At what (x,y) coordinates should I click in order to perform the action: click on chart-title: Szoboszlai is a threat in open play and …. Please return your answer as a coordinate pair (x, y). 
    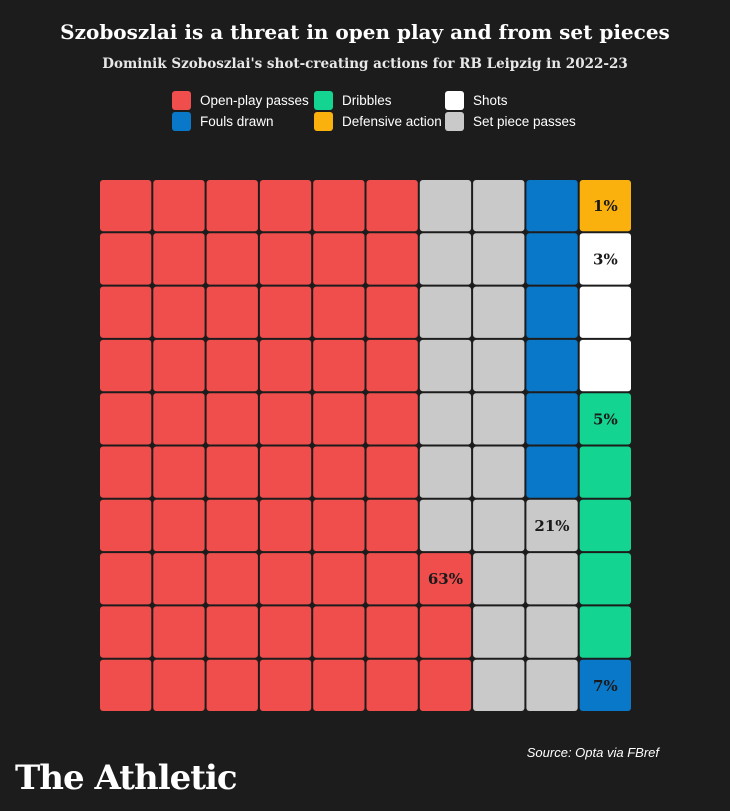
    Looking at the image, I should click on (365, 32).